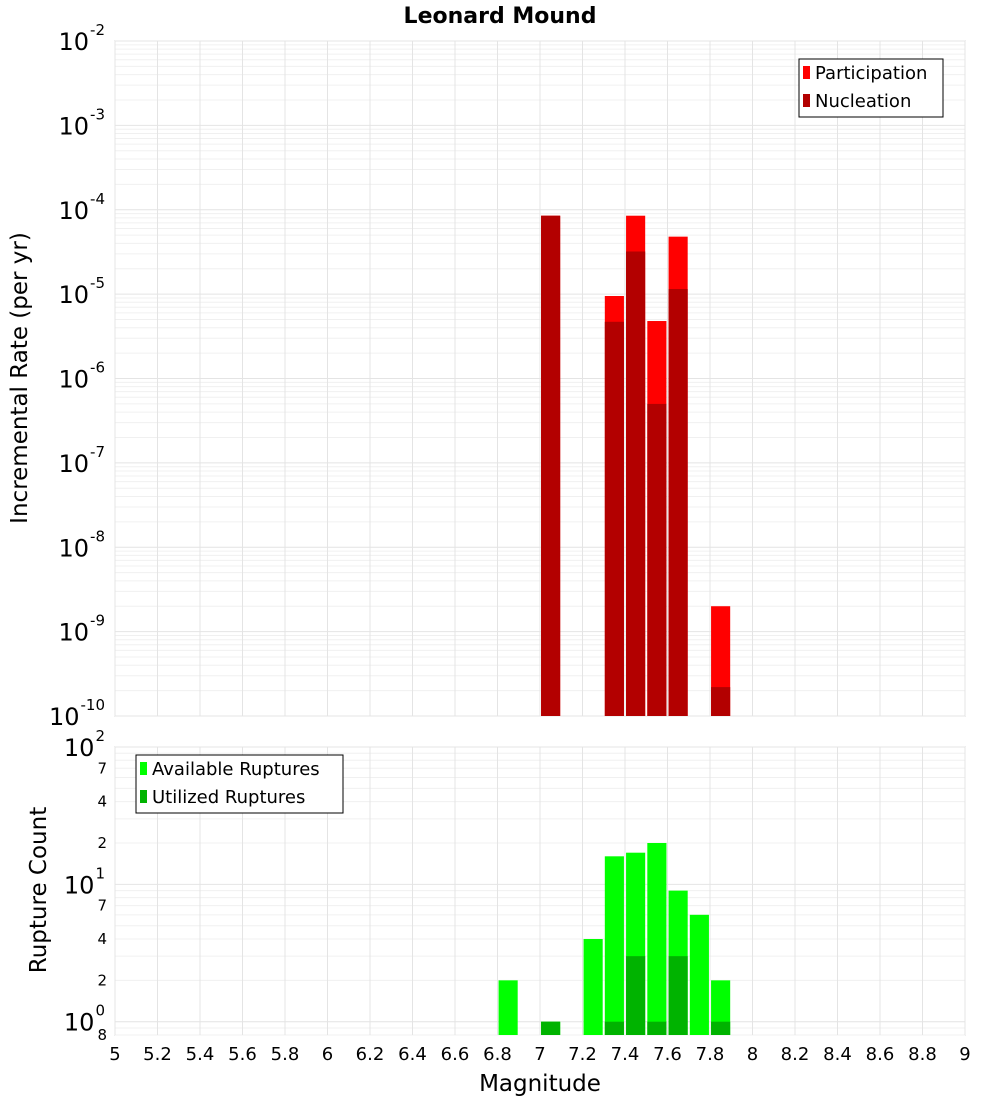 The image size is (1000, 1100). Describe the element at coordinates (837, 1054) in the screenshot. I see `x-tick-label: 8.4` at that location.